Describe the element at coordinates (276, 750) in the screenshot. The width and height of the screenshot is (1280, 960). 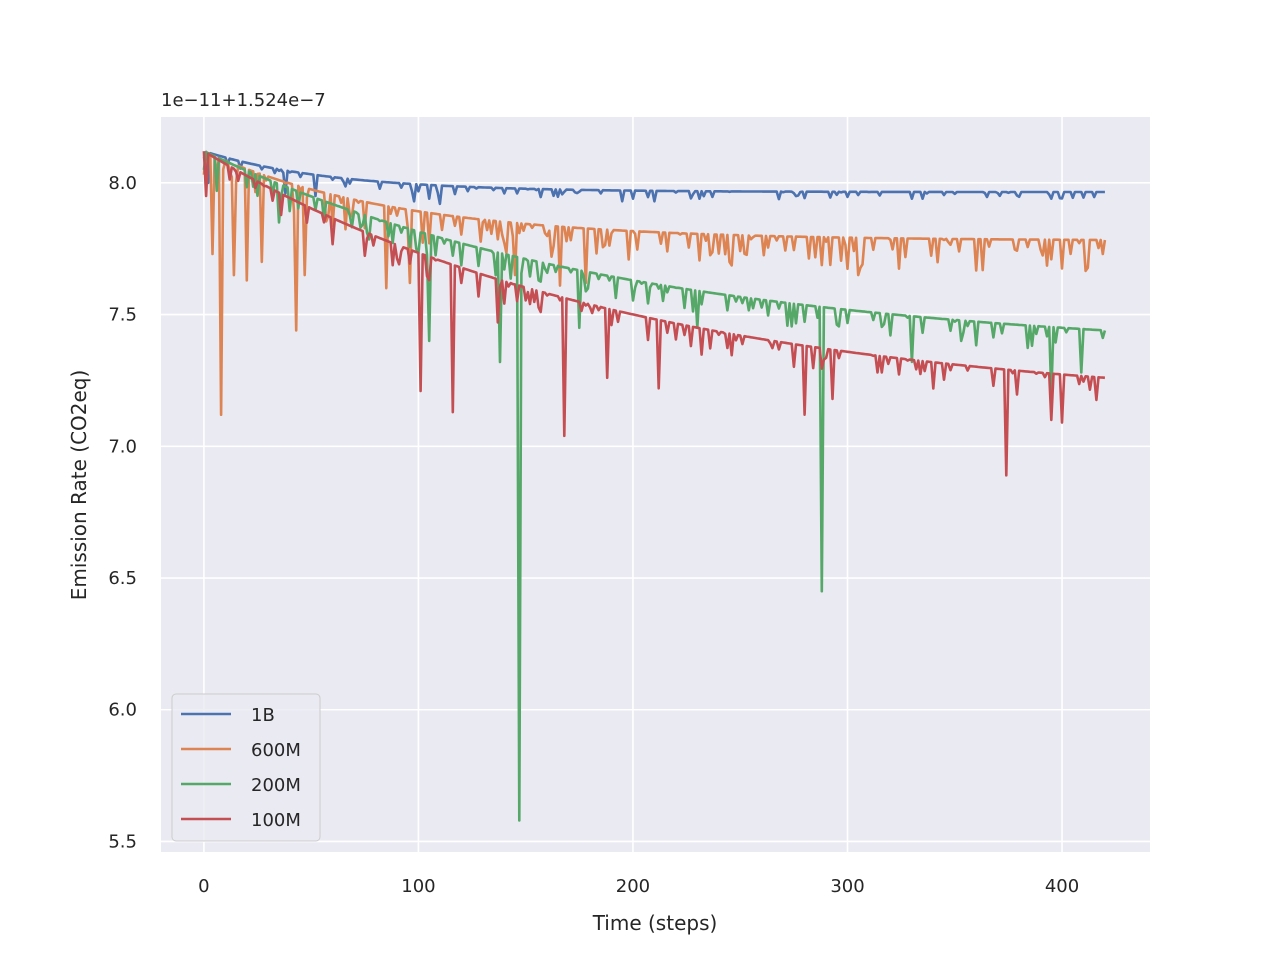
I see `legend-label: 600M` at that location.